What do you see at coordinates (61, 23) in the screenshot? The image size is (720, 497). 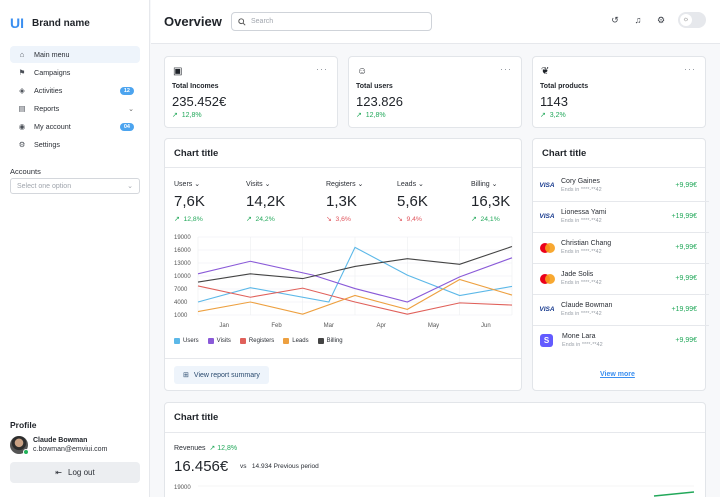 I see `brand-name: Brand name` at bounding box center [61, 23].